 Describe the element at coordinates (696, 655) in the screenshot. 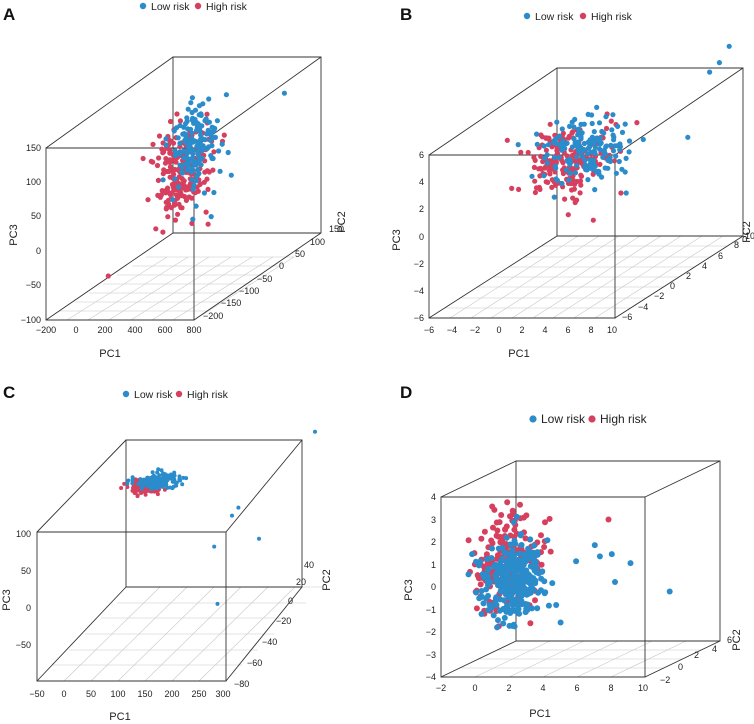

I see `y-tick-d: 2` at that location.